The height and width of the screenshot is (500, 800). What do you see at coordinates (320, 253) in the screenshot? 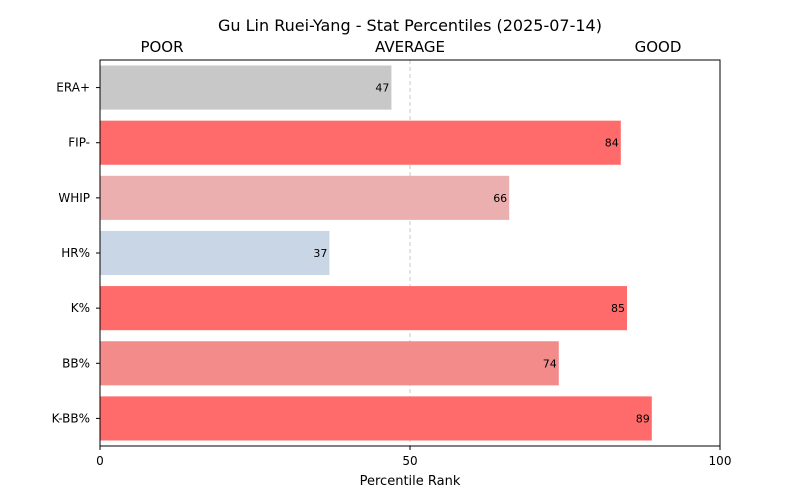
I see `bar-value-label: 37` at bounding box center [320, 253].